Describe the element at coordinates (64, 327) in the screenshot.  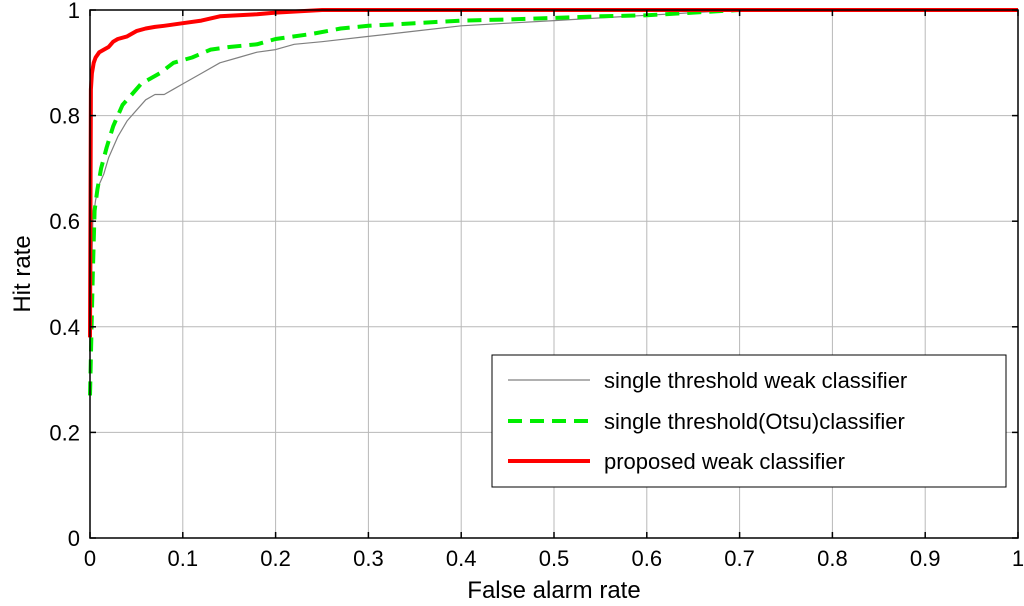
I see `y-tick-label: 0.4` at that location.